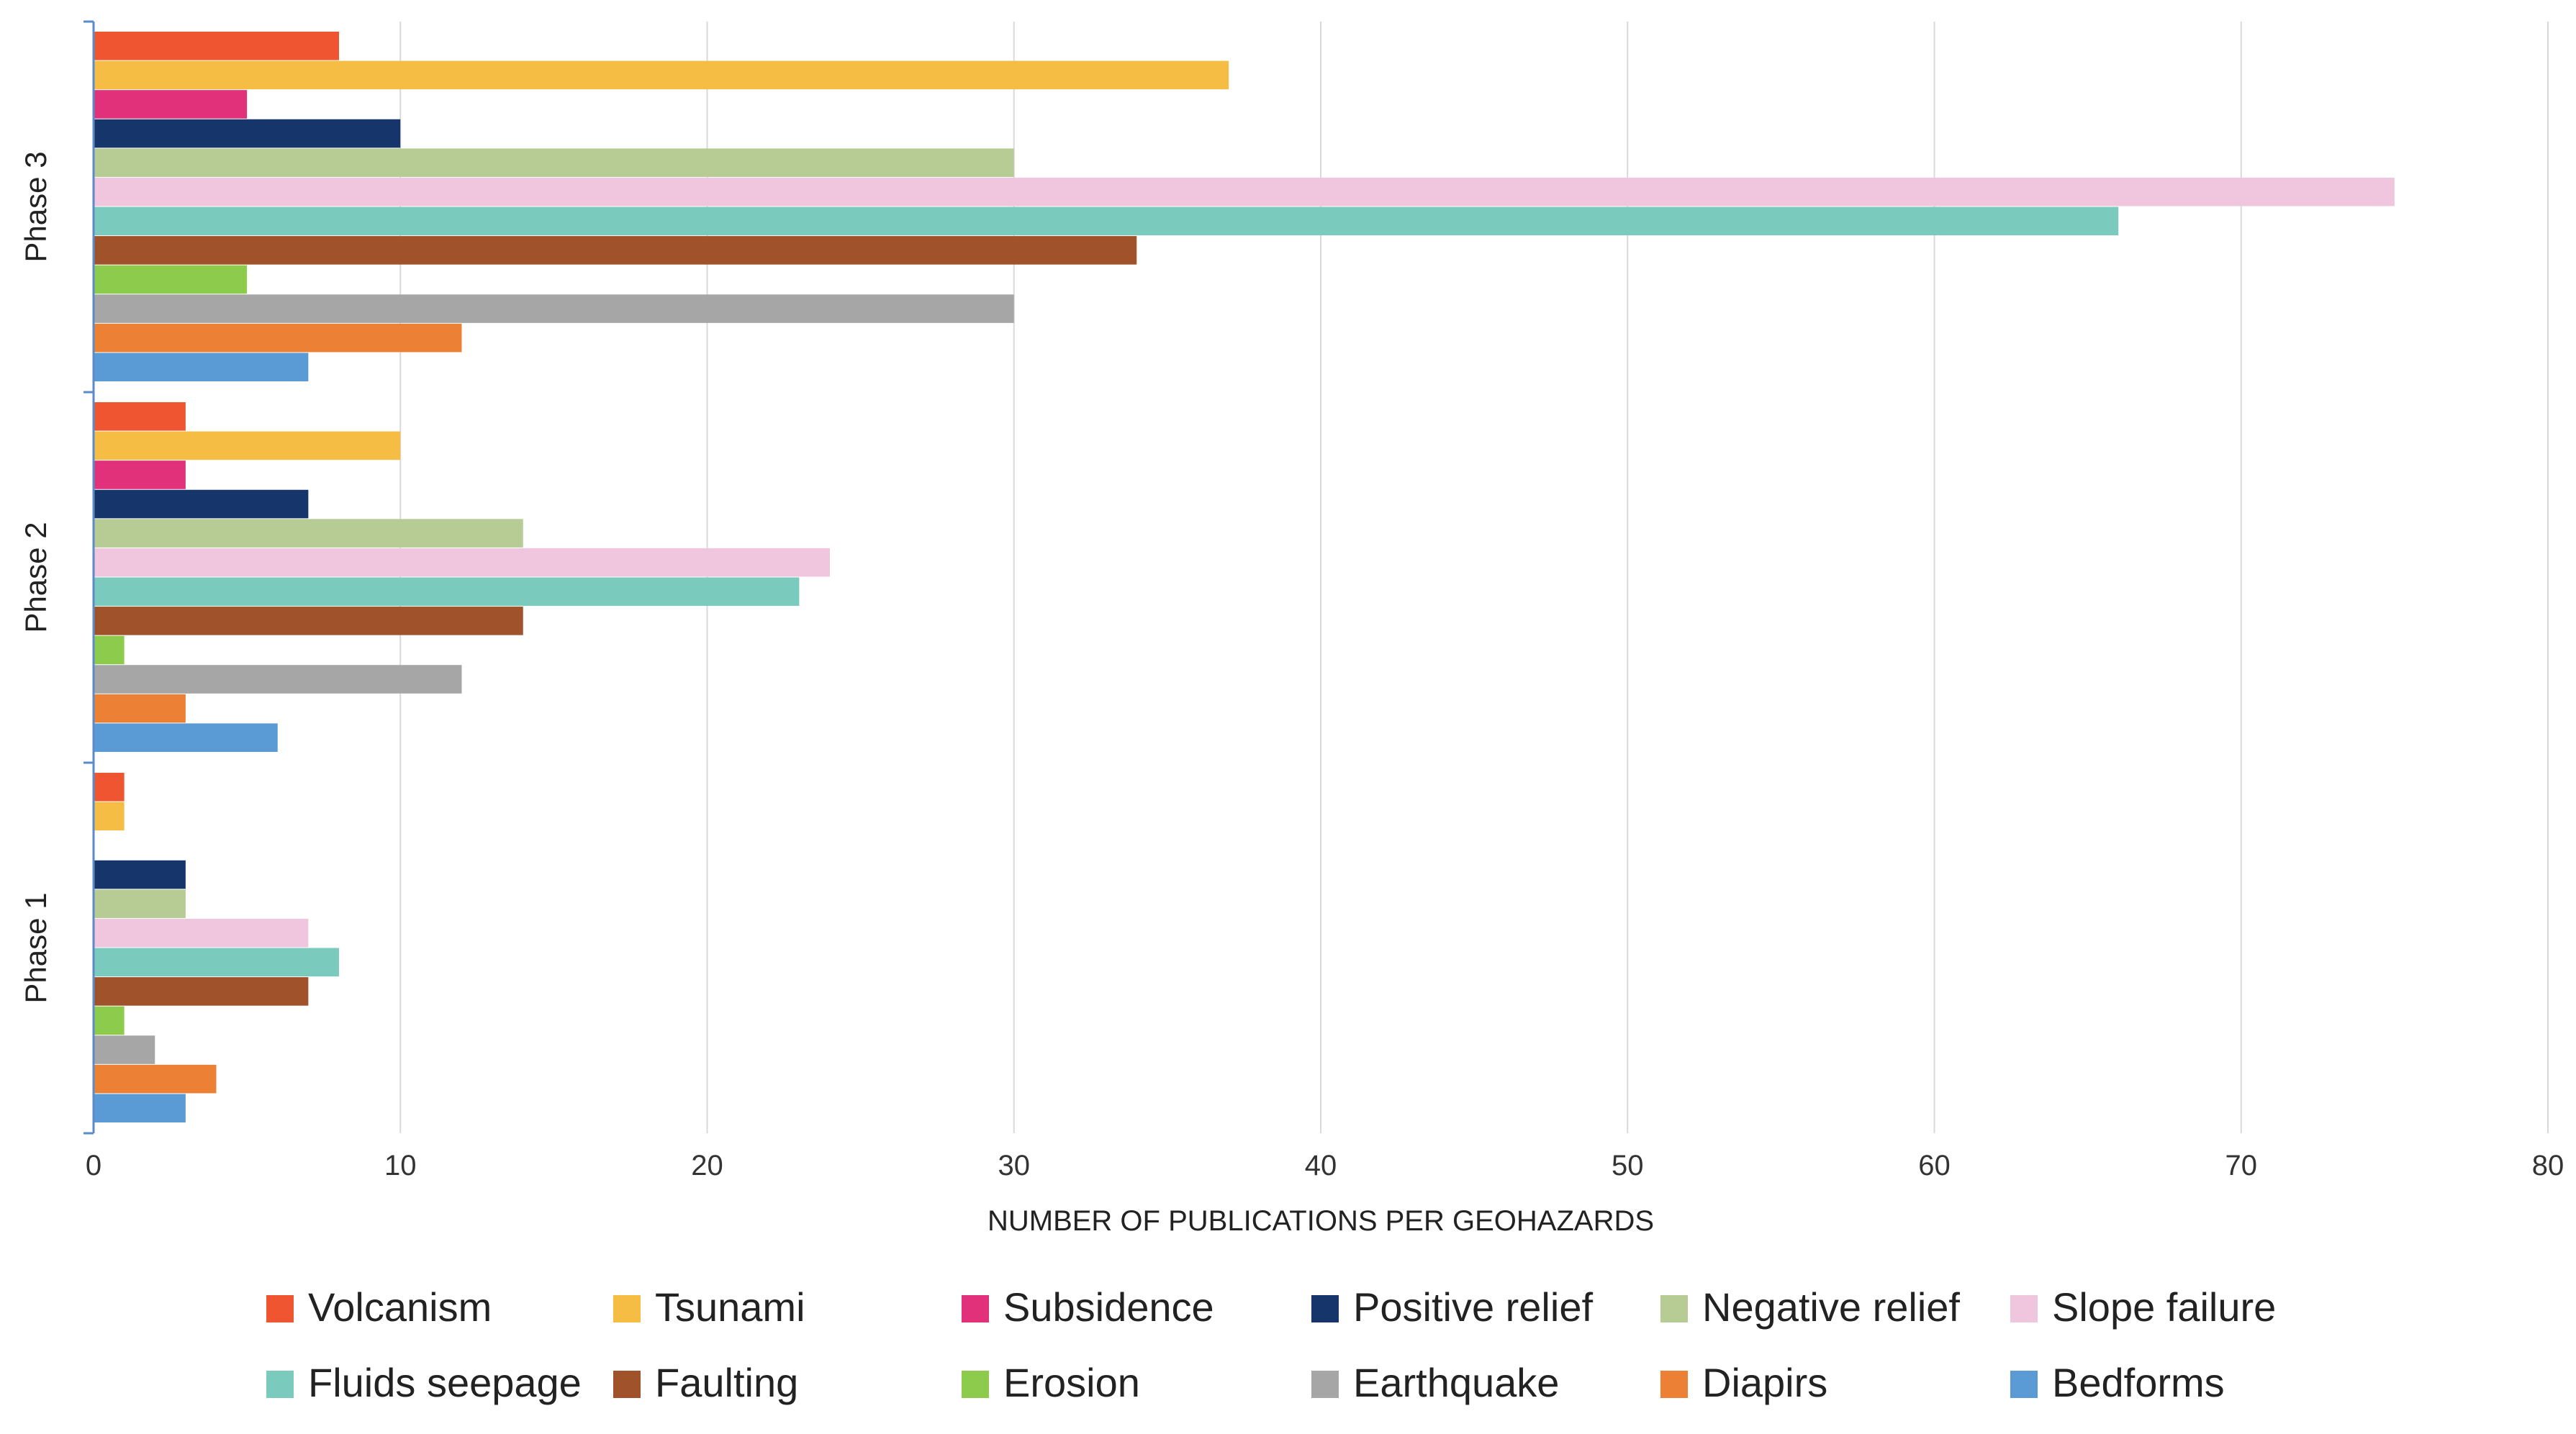 The image size is (2576, 1434). I want to click on x-tick-label: 40, so click(1321, 1165).